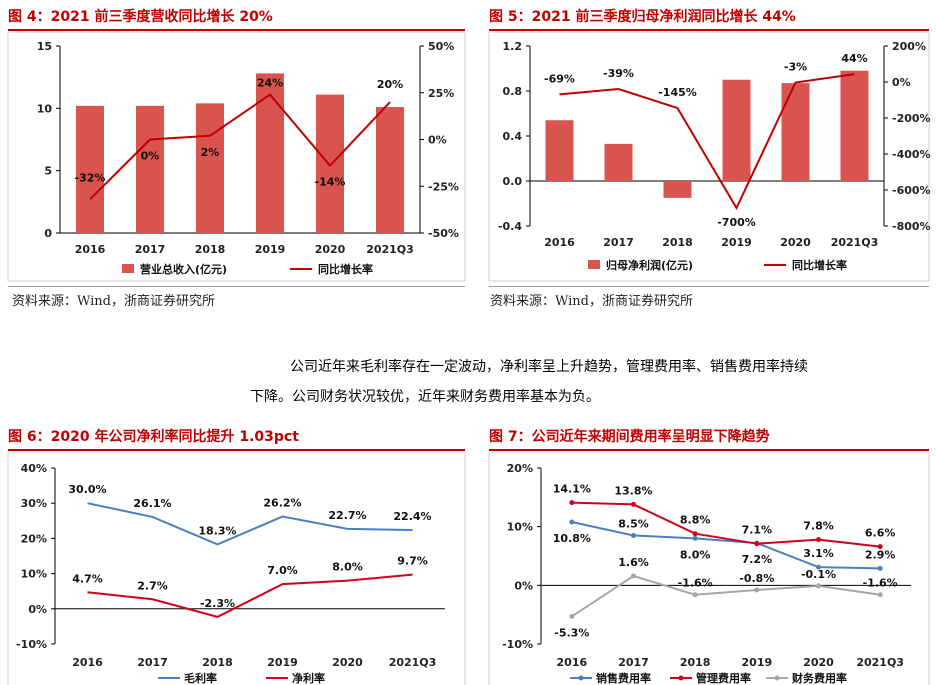 This screenshot has width=936, height=685. What do you see at coordinates (695, 554) in the screenshot?
I see `fig7-data-label: 8.0%` at bounding box center [695, 554].